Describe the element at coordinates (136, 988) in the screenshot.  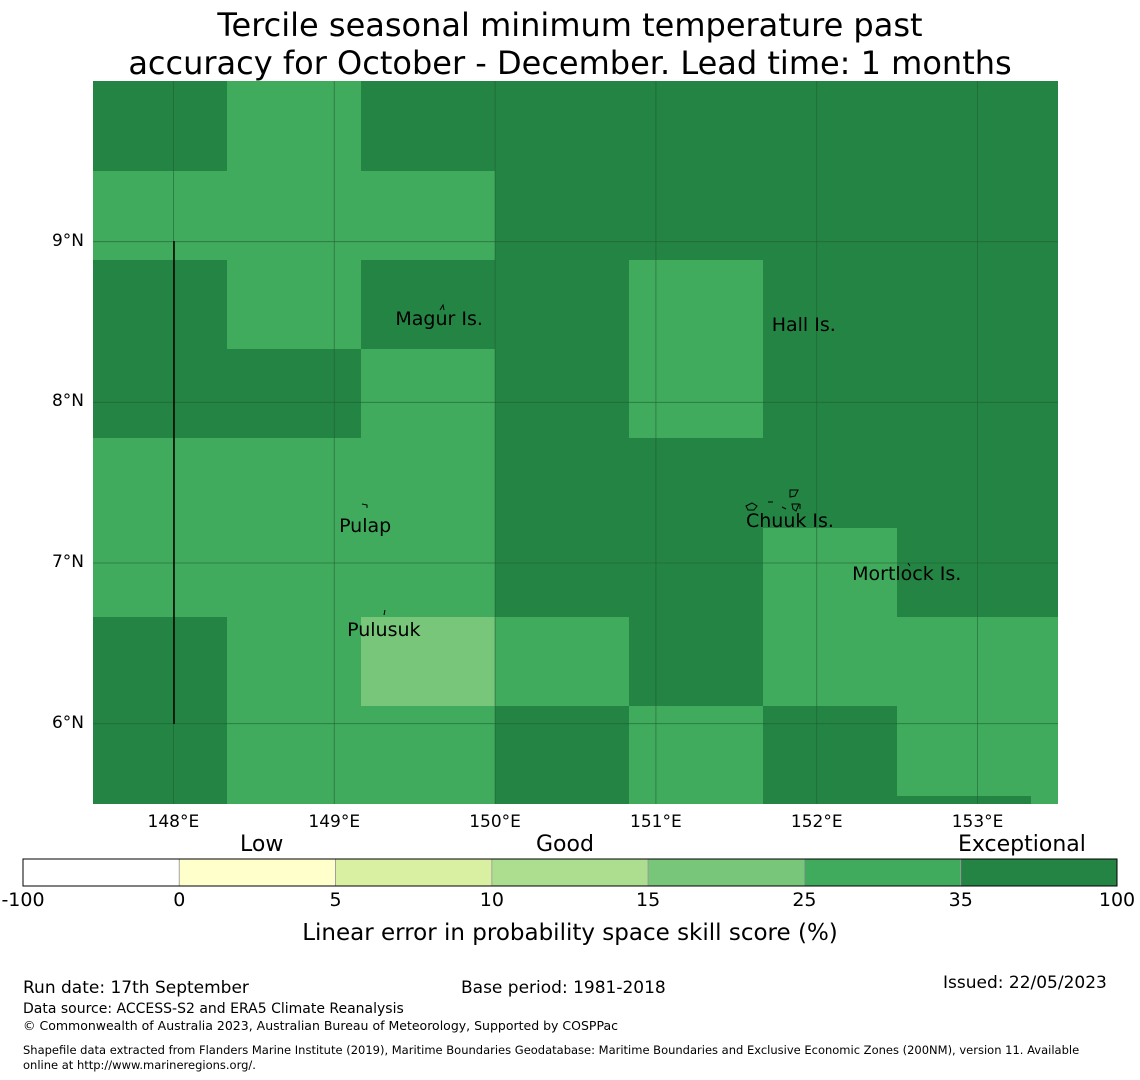
I see `run-date: Run date: 17th September` at that location.